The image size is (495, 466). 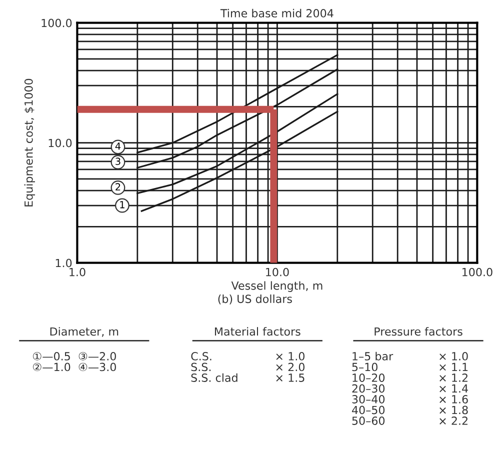 What do you see at coordinates (84, 332) in the screenshot?
I see `text: Diameter, m` at bounding box center [84, 332].